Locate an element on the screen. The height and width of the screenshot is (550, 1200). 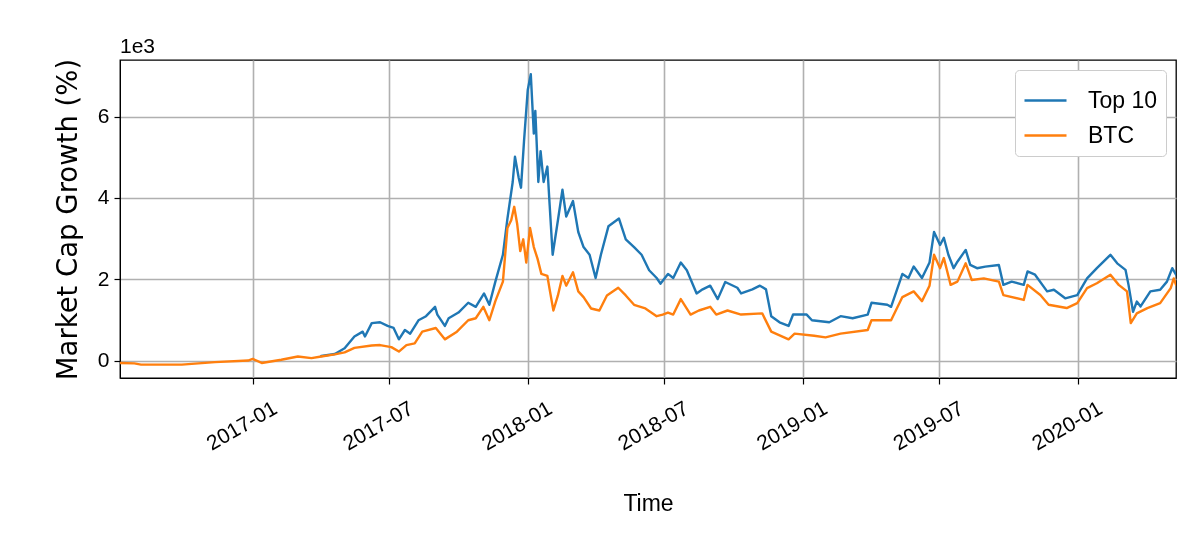
y-axis-title: Market Cap Growth (%) is located at coordinates (66, 219).